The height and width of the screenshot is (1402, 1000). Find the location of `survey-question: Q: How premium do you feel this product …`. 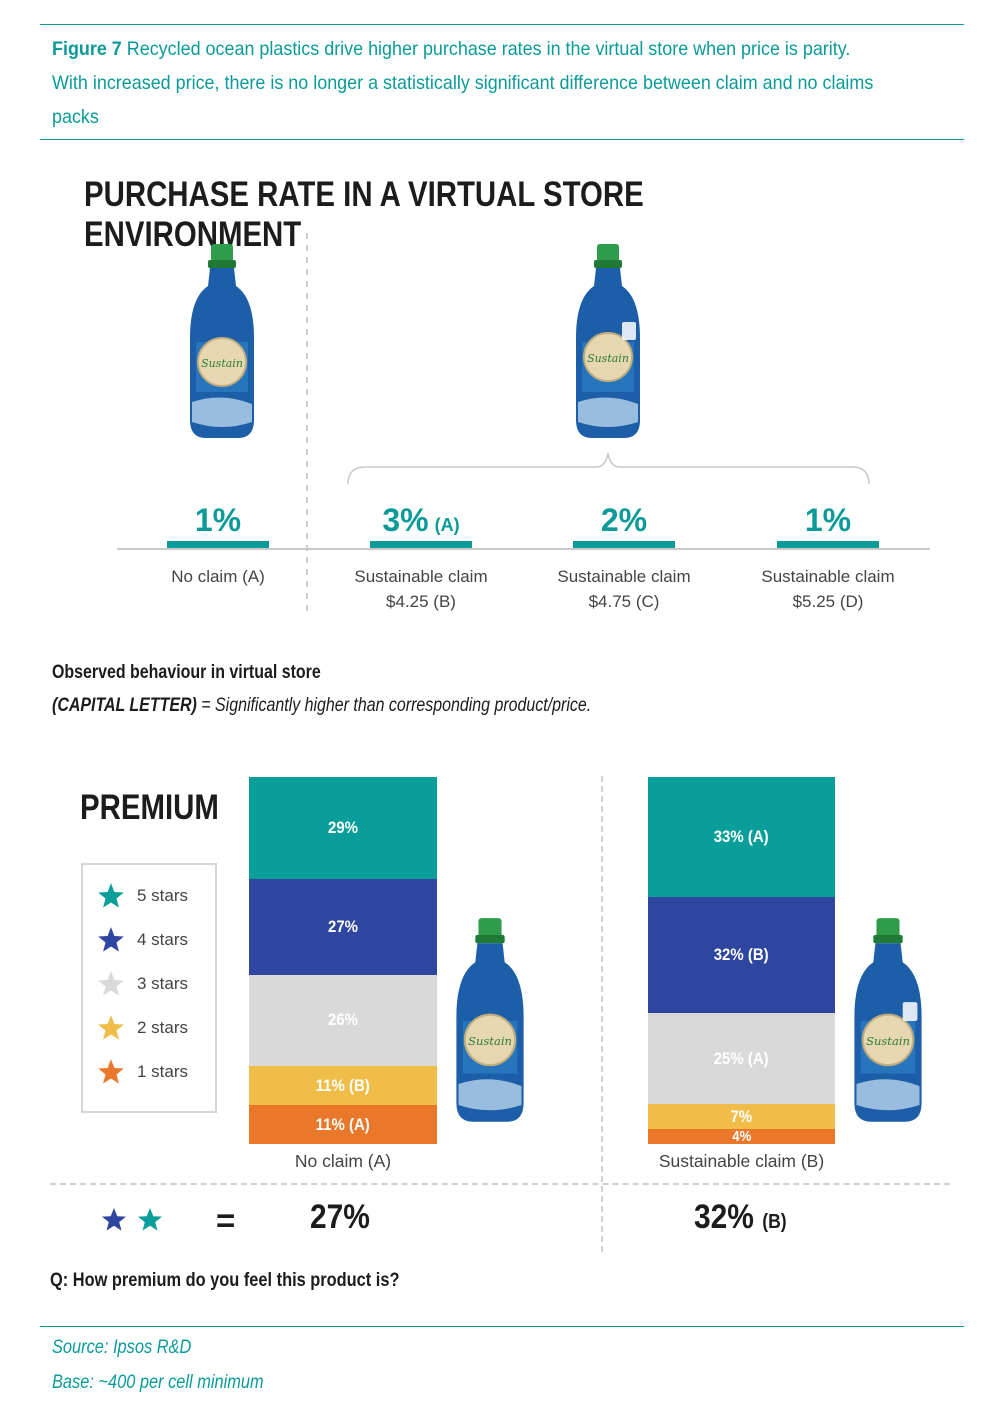

survey-question: Q: How premium do you feel this product … is located at coordinates (225, 1280).